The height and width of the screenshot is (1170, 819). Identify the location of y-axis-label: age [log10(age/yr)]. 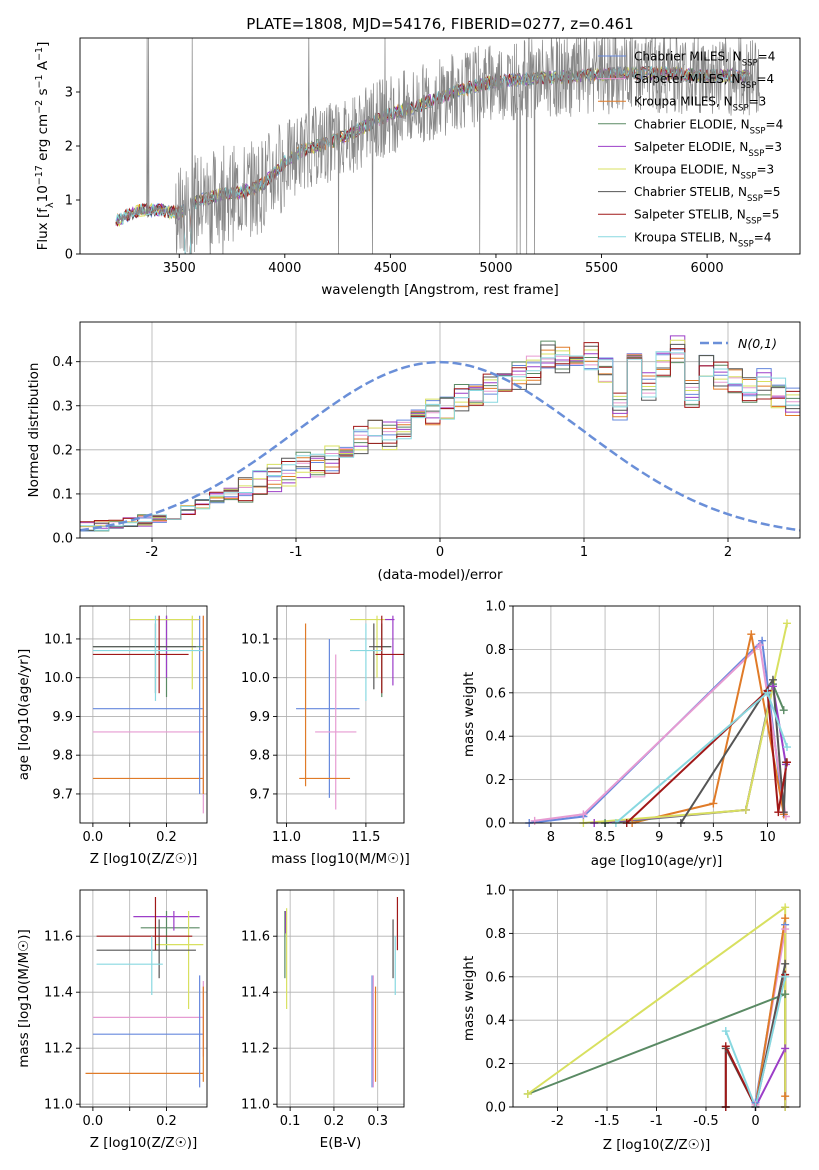
(24, 715).